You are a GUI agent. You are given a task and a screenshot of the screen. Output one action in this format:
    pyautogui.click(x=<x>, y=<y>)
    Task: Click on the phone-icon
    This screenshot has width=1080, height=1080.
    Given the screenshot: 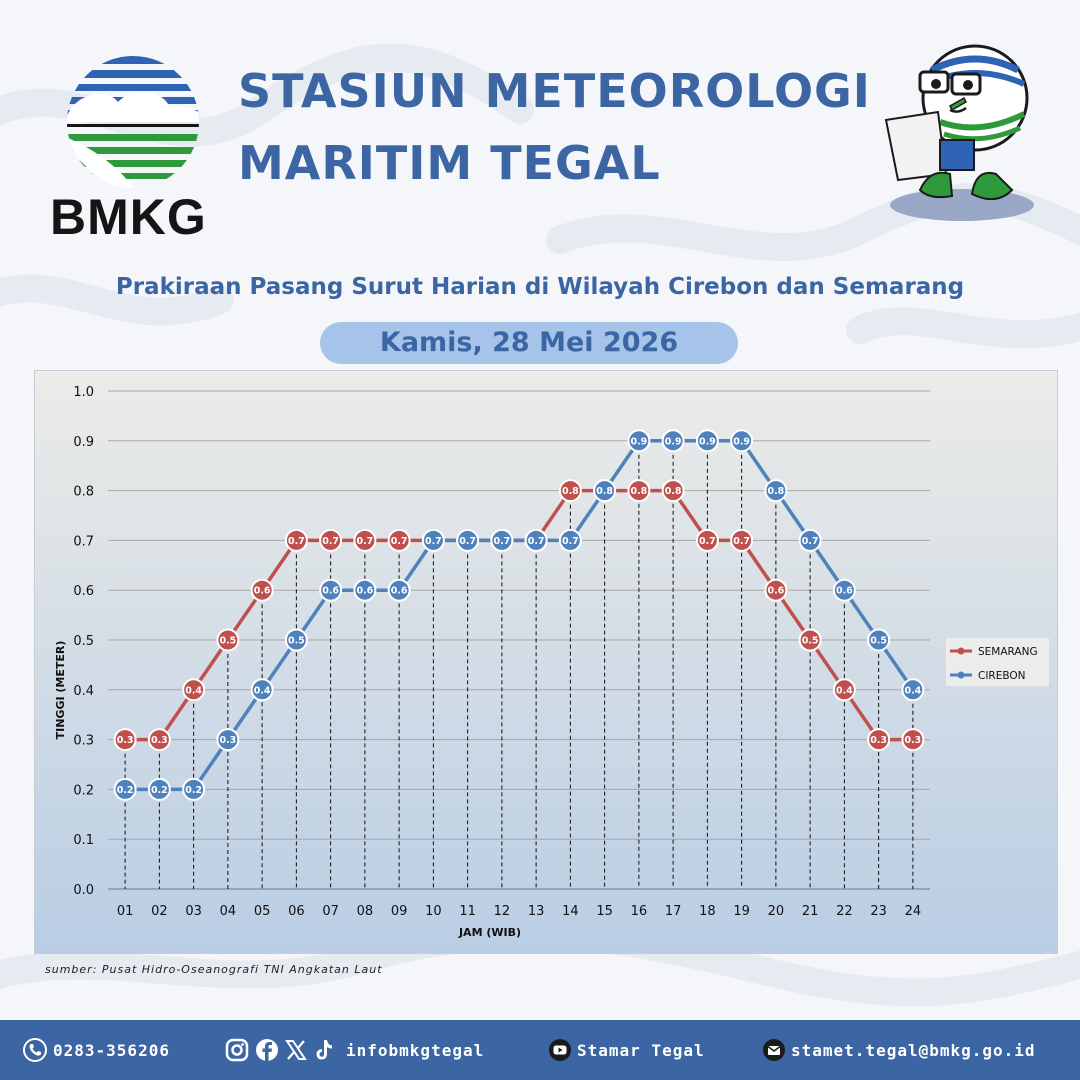 What is the action you would take?
    pyautogui.click(x=35, y=1050)
    